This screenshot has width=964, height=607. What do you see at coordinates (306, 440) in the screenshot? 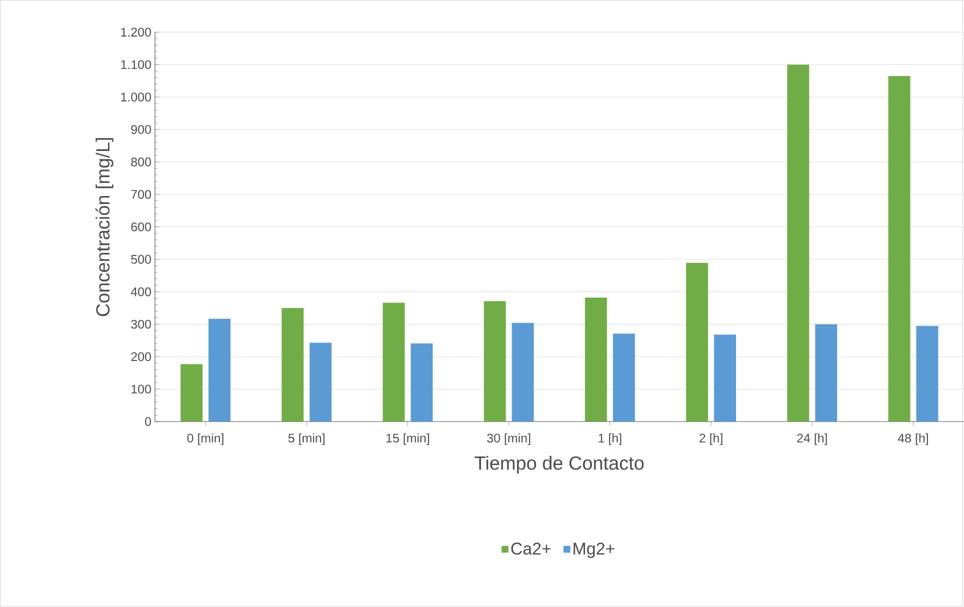
I see `x-tick-label: 5 [min]` at bounding box center [306, 440].